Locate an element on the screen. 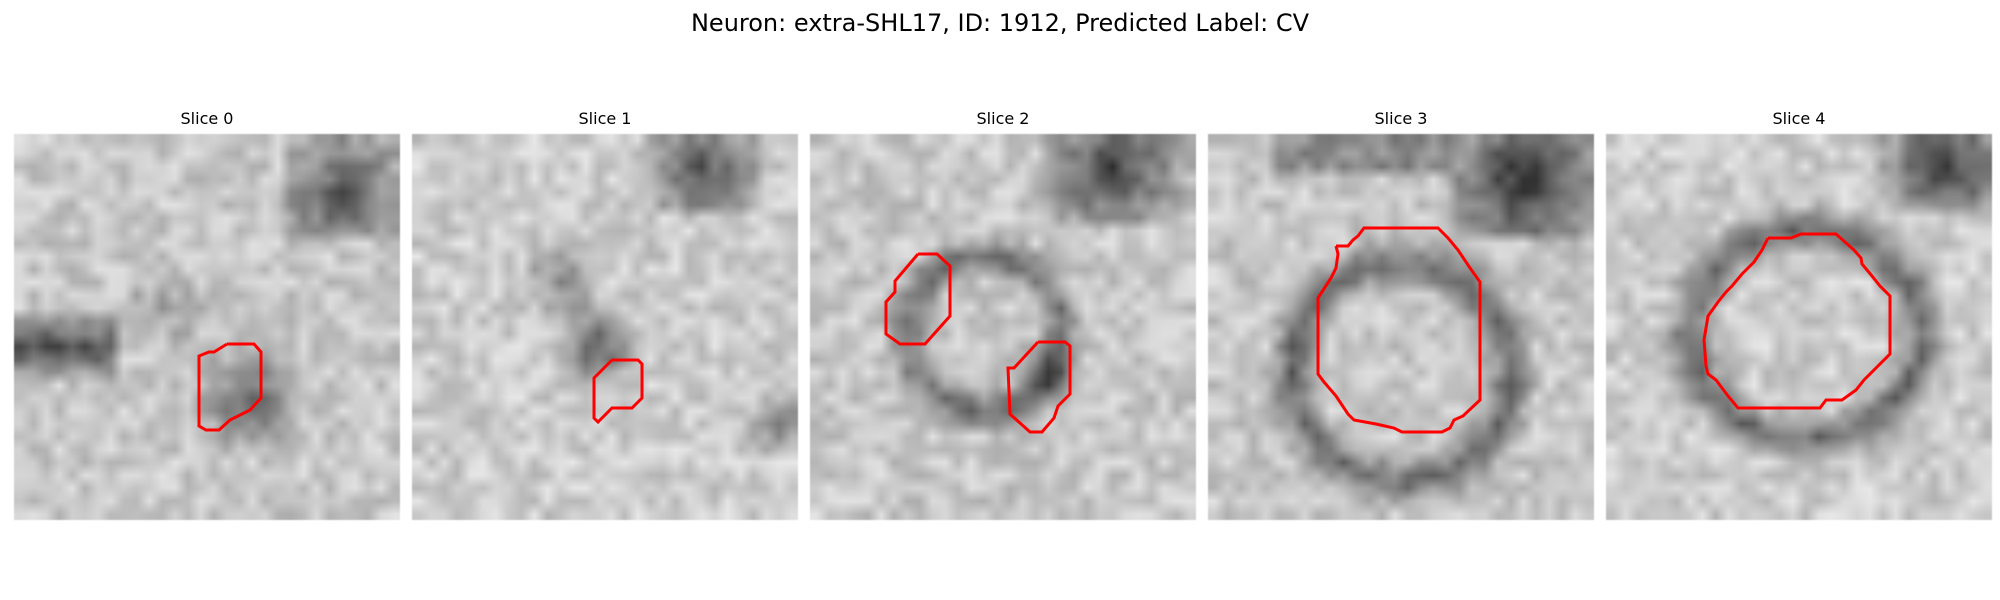 Image resolution: width=2000 pixels, height=600 pixels. slice-panel-2: Slice 2 is located at coordinates (1003, 314).